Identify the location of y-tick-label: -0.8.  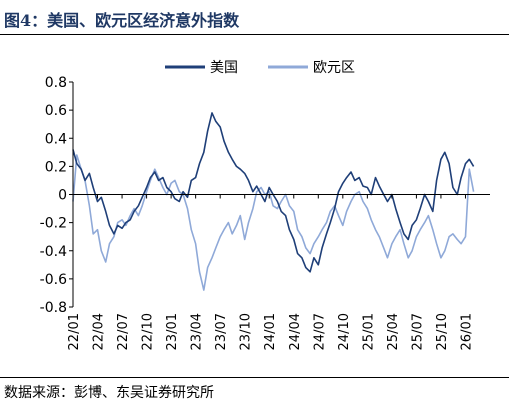
(53, 308).